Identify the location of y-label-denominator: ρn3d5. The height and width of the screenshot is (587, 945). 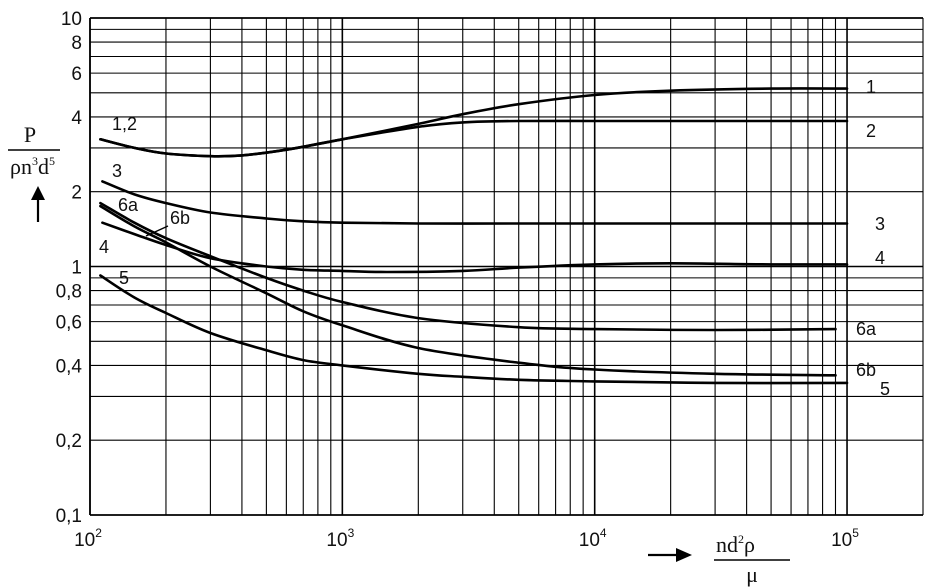
(32, 166).